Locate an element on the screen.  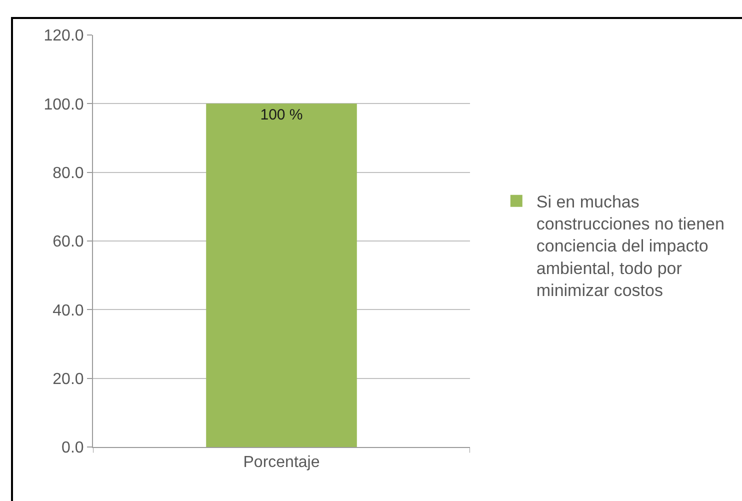
y-tick-label: 80.0 is located at coordinates (68, 173).